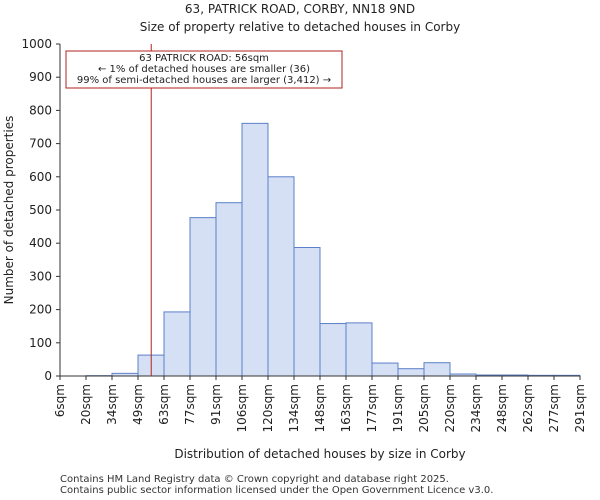  I want to click on annotation-box, so click(204, 69).